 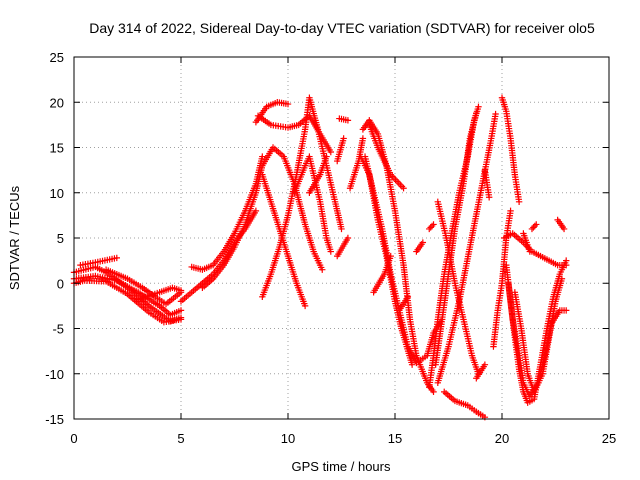 What do you see at coordinates (57, 102) in the screenshot?
I see `y-tick-label: 20` at bounding box center [57, 102].